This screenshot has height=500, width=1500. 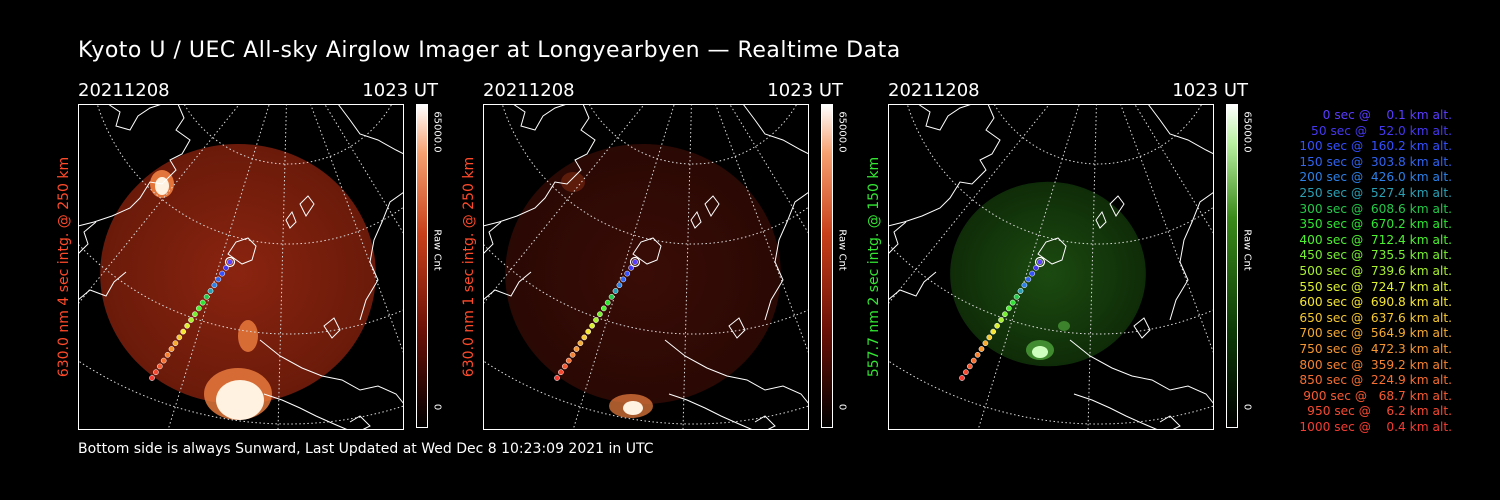 I want to click on legend-entry: 50 sec @ 52.0 km alt., so click(x=1377, y=130).